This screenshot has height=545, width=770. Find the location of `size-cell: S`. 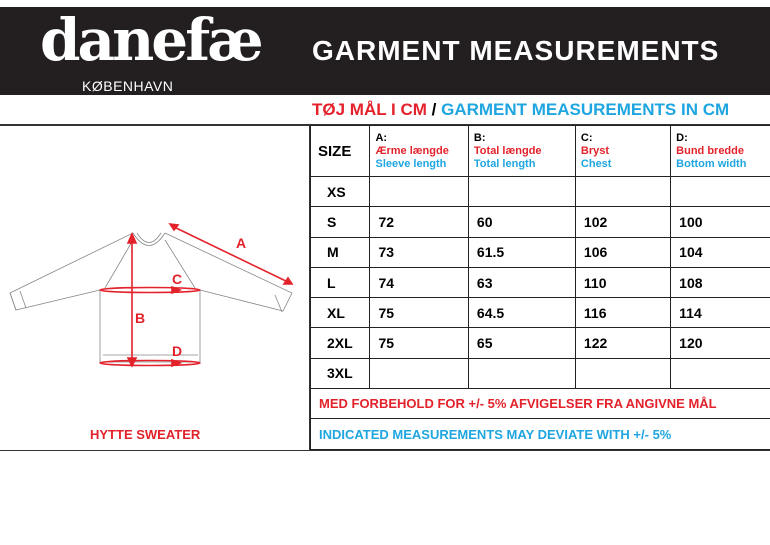

size-cell: S is located at coordinates (340, 222).